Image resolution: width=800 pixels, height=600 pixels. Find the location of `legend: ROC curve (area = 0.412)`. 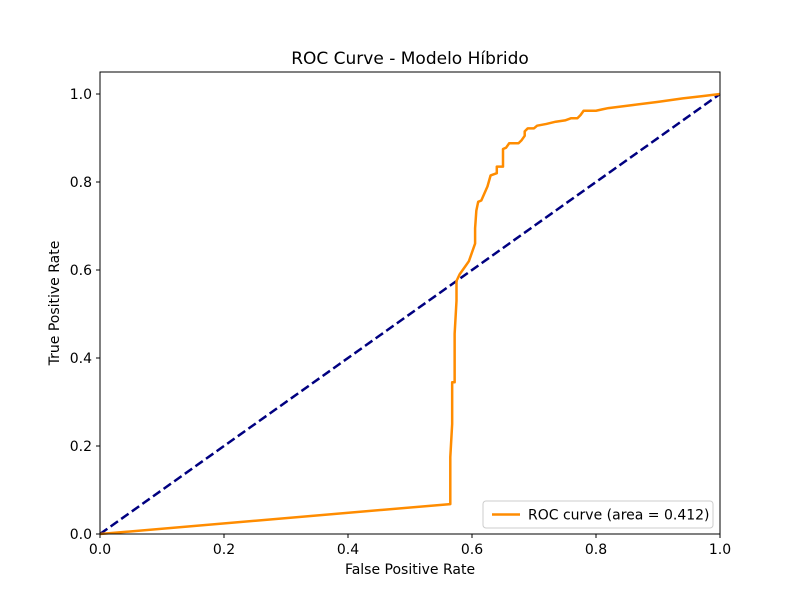

legend: ROC curve (area = 0.412) is located at coordinates (598, 514).